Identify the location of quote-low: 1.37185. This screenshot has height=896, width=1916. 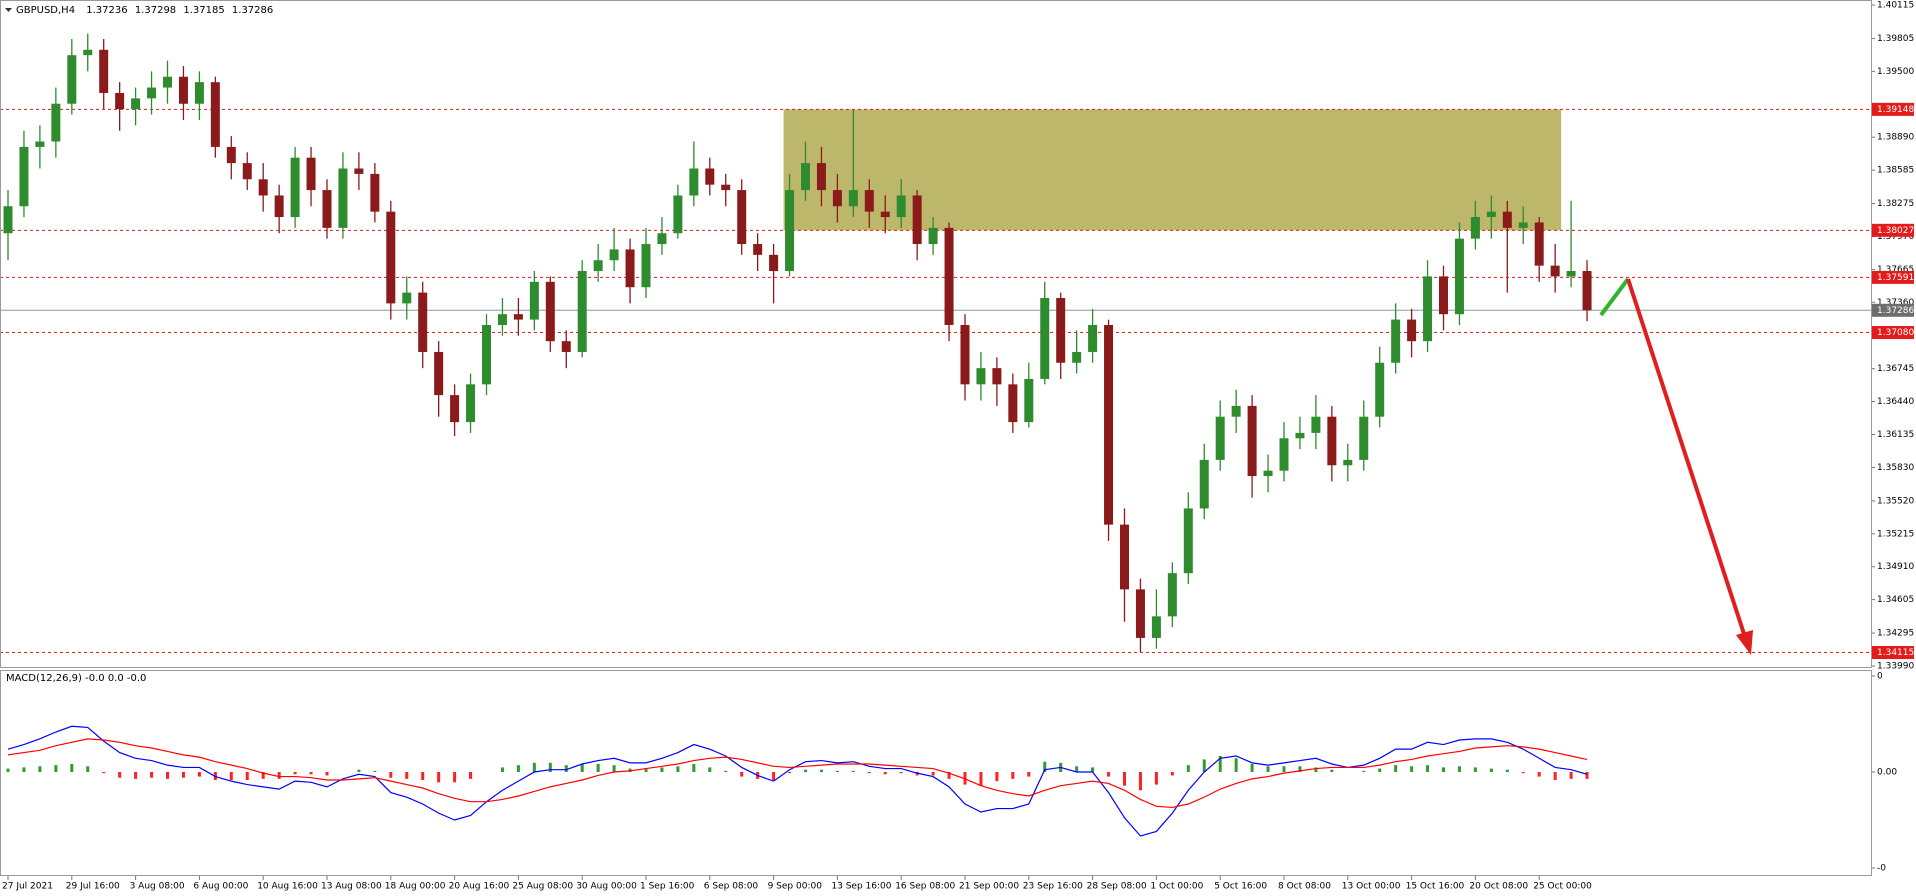
(203, 10).